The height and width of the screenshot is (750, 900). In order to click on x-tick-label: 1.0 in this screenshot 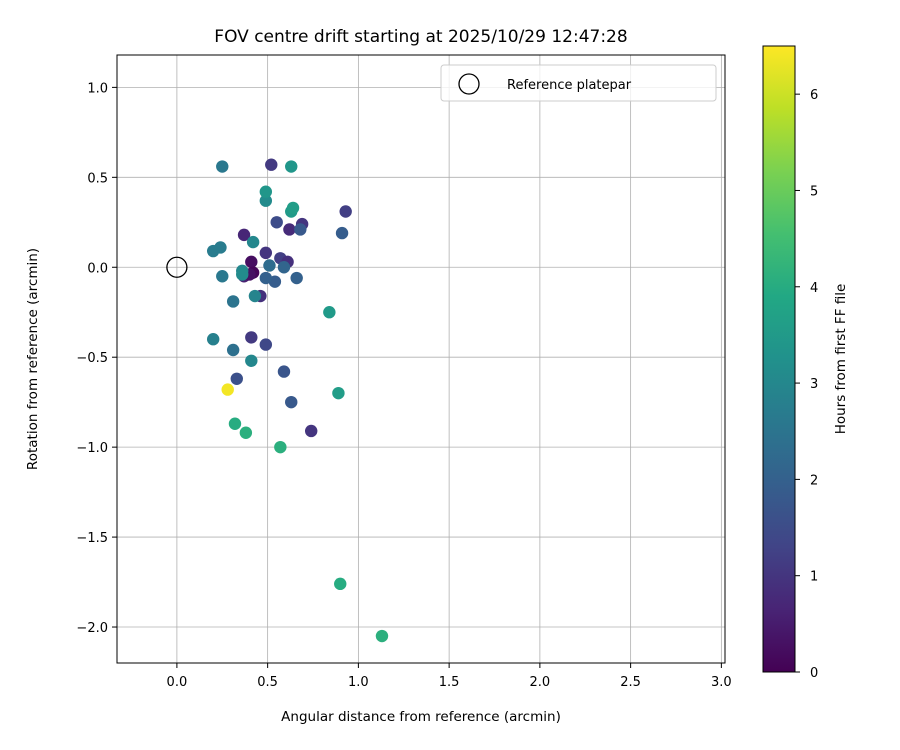, I will do `click(358, 682)`.